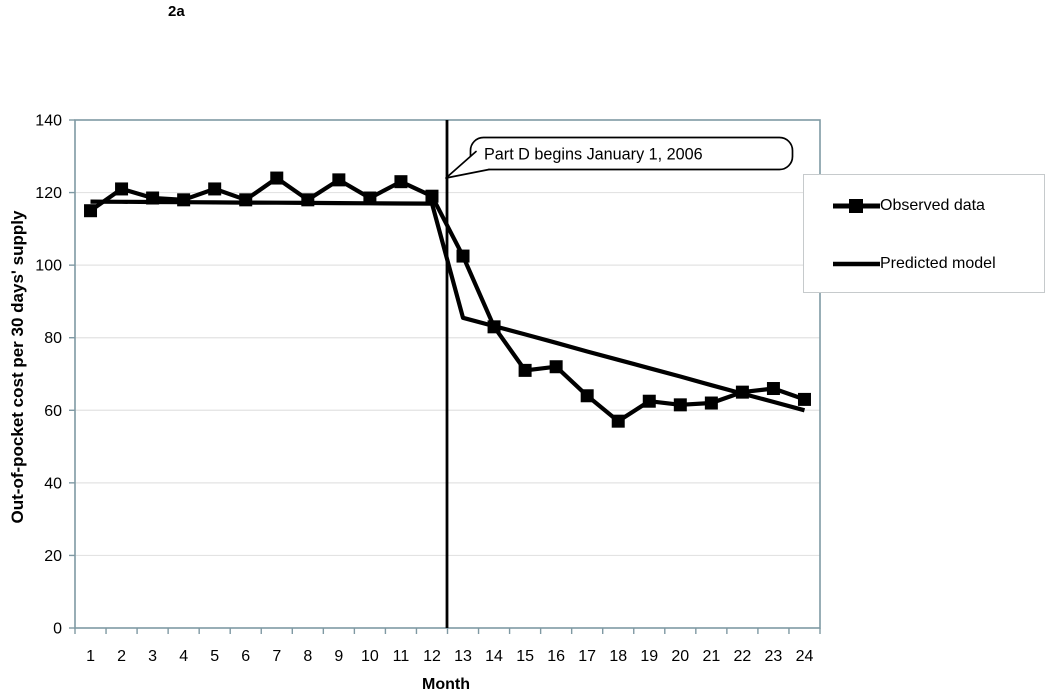 This screenshot has width=1050, height=698. What do you see at coordinates (53, 411) in the screenshot?
I see `y-tick-label: 60` at bounding box center [53, 411].